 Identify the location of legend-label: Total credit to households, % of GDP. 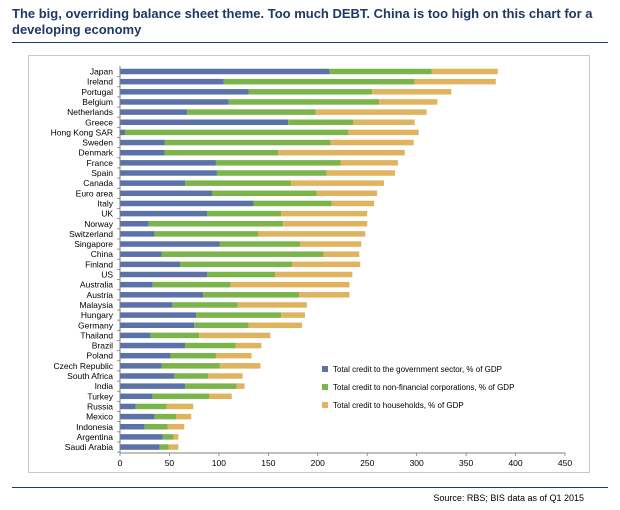
(398, 405).